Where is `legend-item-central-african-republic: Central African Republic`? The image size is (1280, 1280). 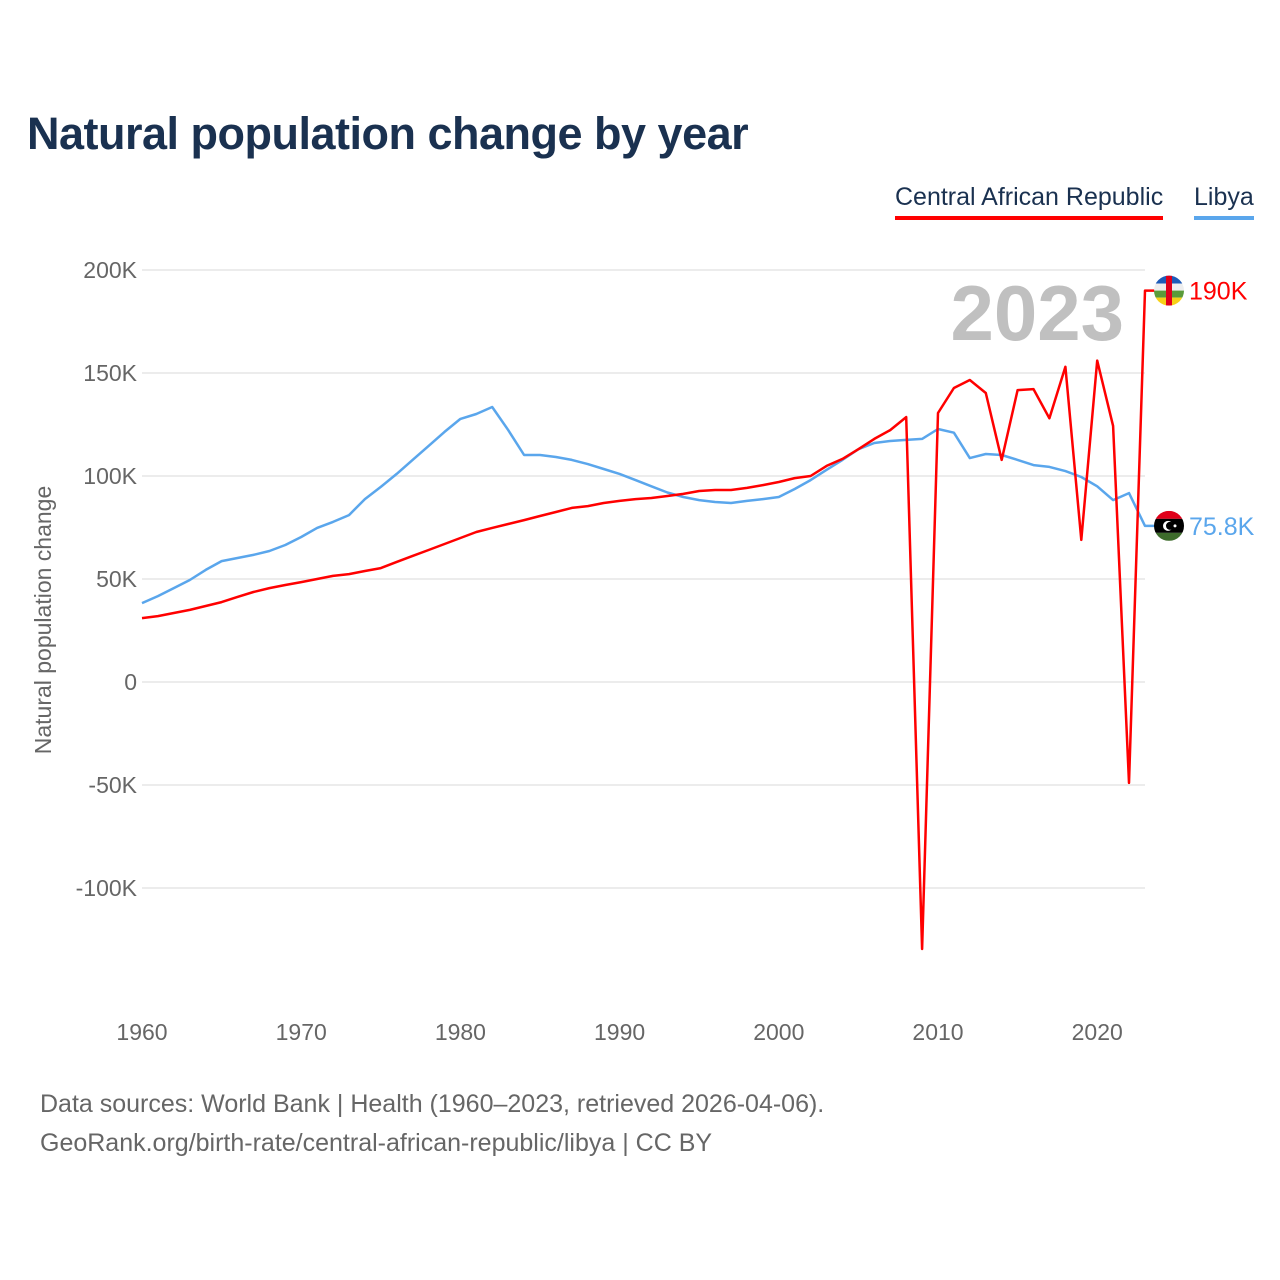 legend-item-central-african-republic: Central African Republic is located at coordinates (1029, 201).